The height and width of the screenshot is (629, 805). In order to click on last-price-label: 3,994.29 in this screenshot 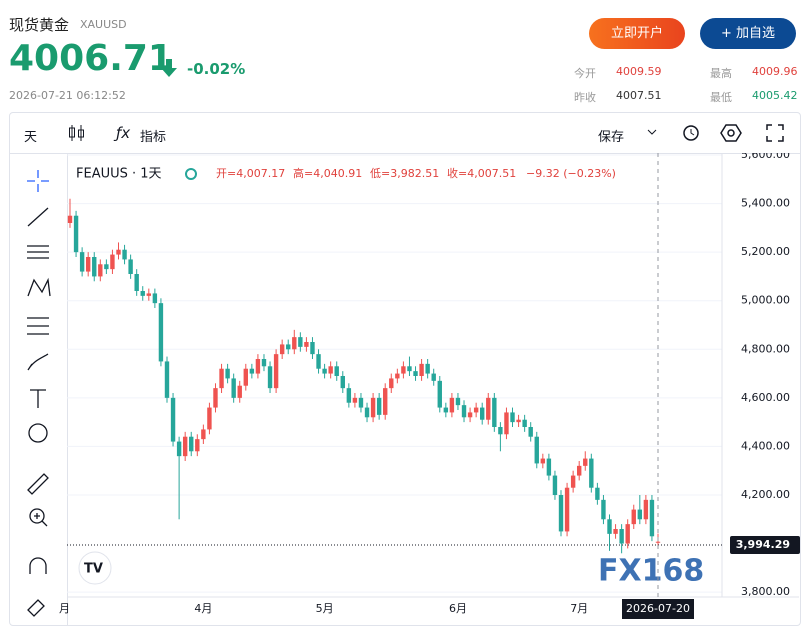, I will do `click(763, 544)`.